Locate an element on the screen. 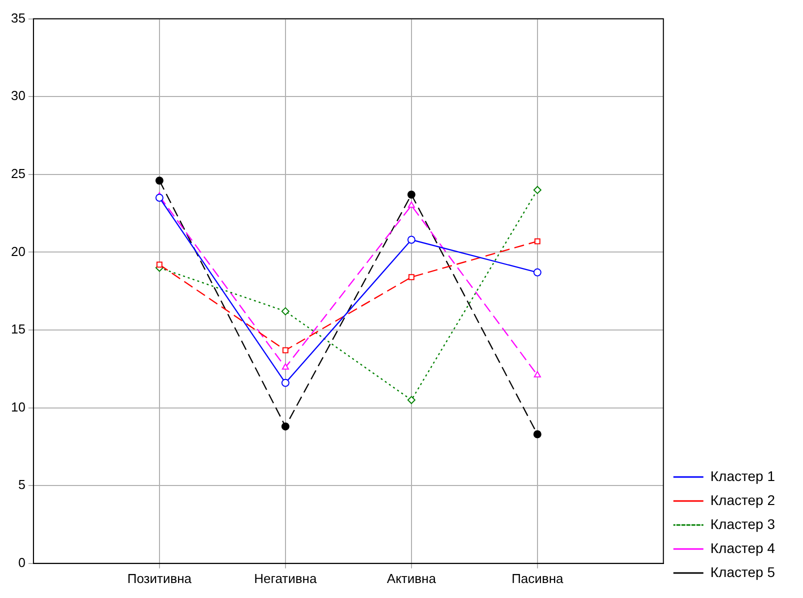  y-tick-label: 0 is located at coordinates (22, 562).